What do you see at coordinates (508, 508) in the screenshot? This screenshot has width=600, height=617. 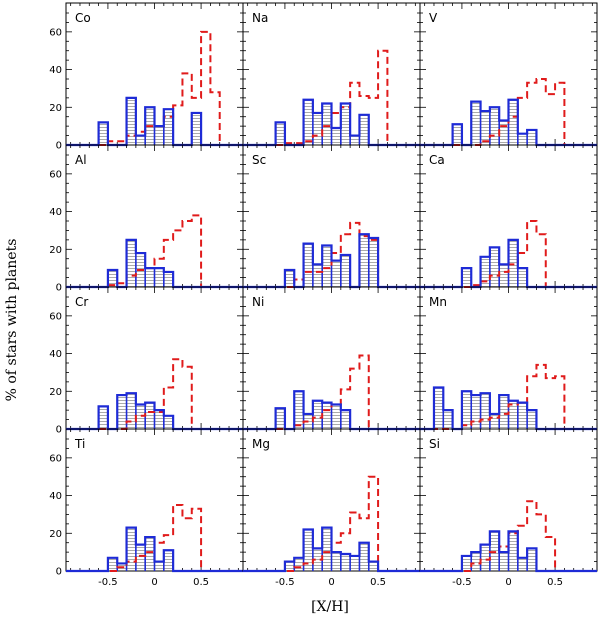 I see `panel-si: -0.5 0 0.5 Si` at bounding box center [508, 508].